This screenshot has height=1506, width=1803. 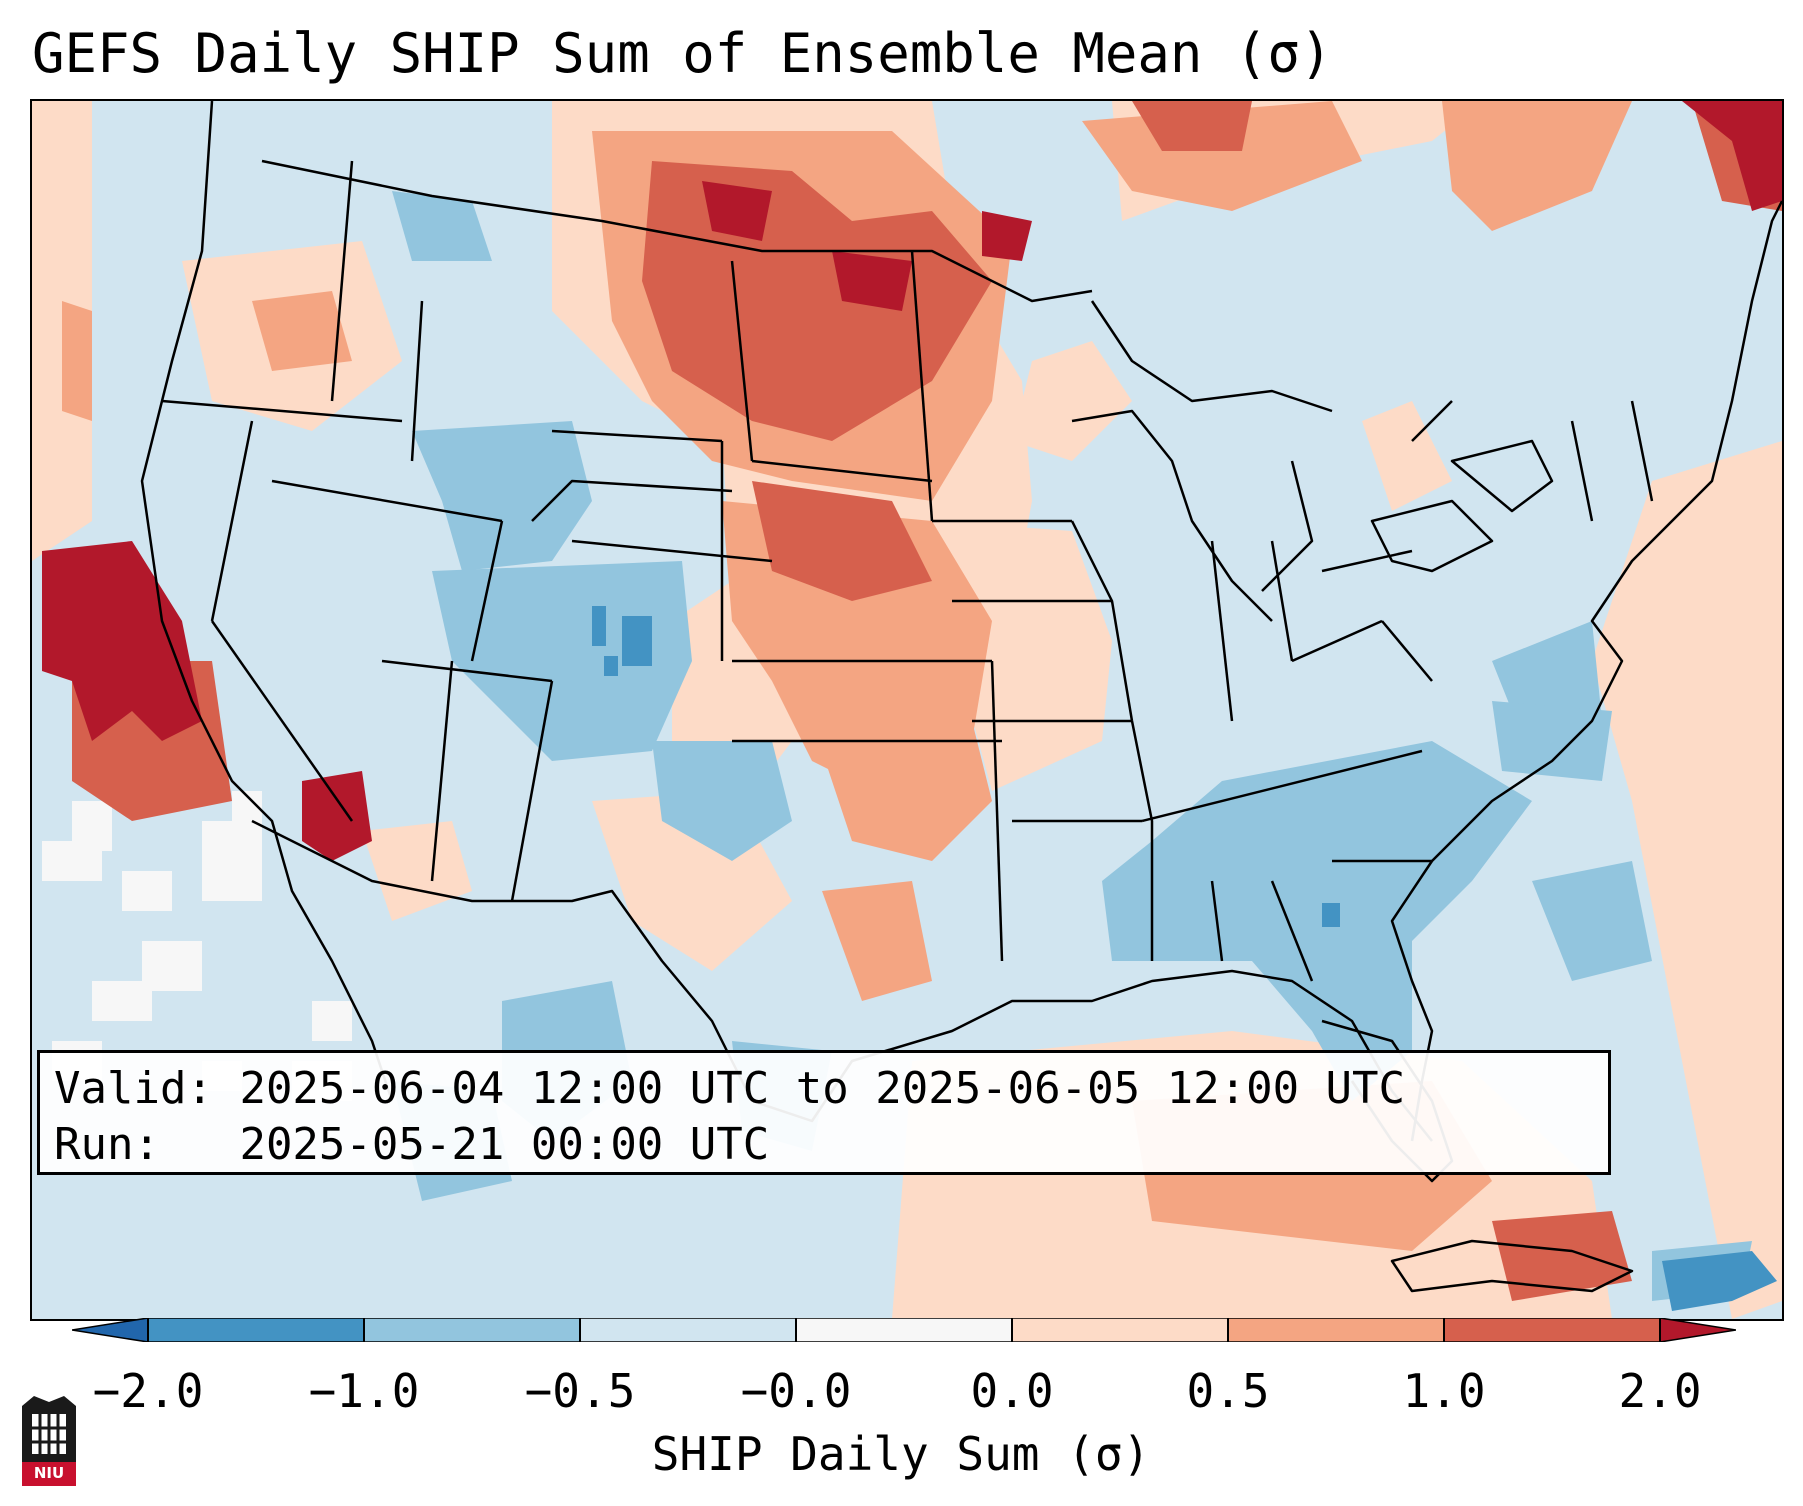 What do you see at coordinates (107, 1144) in the screenshot?
I see `run-label: Run:` at bounding box center [107, 1144].